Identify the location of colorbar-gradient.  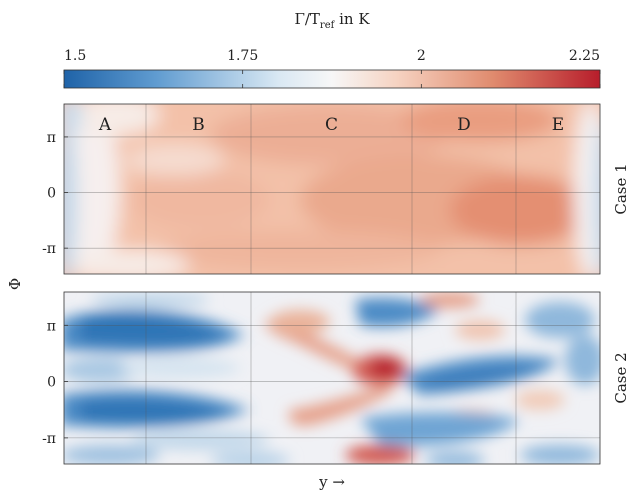
(332, 79).